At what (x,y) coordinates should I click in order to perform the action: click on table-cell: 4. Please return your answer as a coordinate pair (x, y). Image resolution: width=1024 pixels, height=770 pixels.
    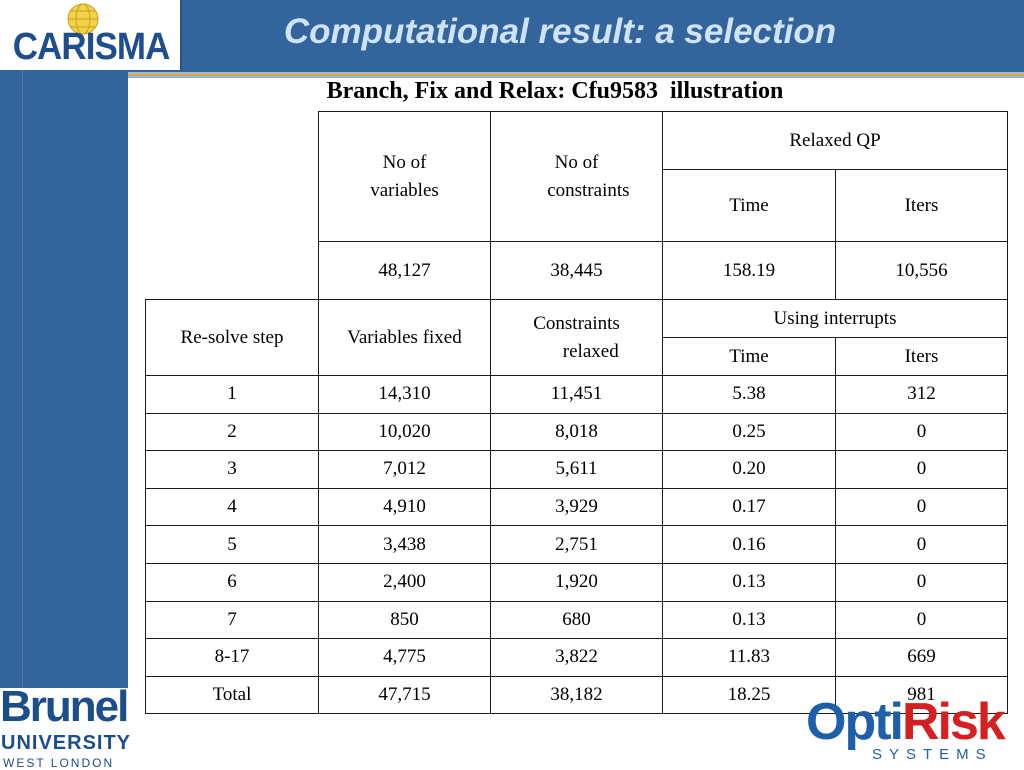
    Looking at the image, I should click on (232, 507).